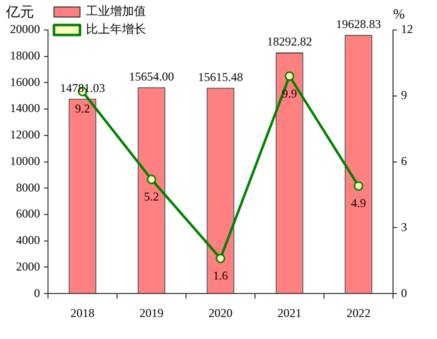 The height and width of the screenshot is (339, 437). I want to click on data-label: 18292.82, so click(289, 41).